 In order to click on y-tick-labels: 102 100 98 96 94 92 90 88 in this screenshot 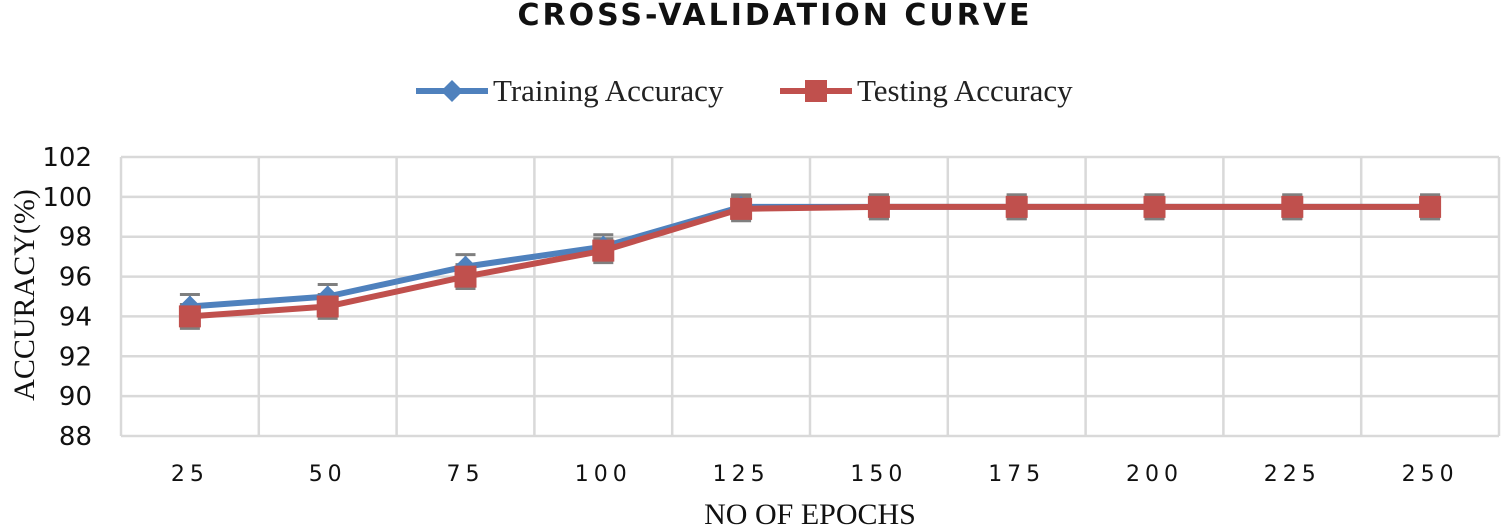, I will do `click(67, 297)`.